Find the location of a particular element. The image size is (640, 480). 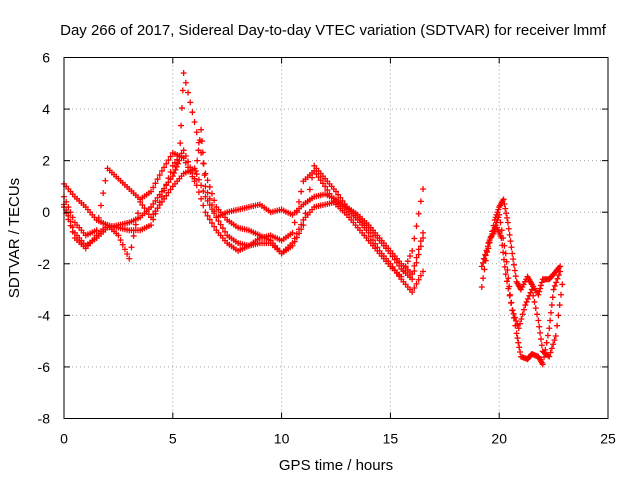

x-tick-label: 25 is located at coordinates (608, 439).